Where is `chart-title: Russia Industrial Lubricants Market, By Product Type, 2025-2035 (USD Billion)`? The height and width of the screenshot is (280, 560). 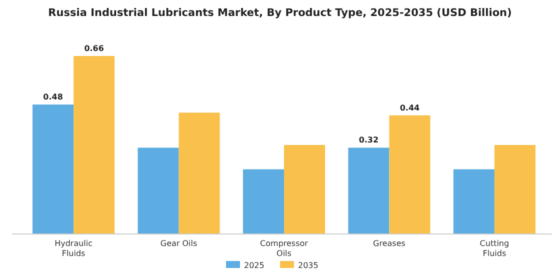
chart-title: Russia Industrial Lubricants Market, By Product Type, 2025-2035 (USD Billion) is located at coordinates (280, 13).